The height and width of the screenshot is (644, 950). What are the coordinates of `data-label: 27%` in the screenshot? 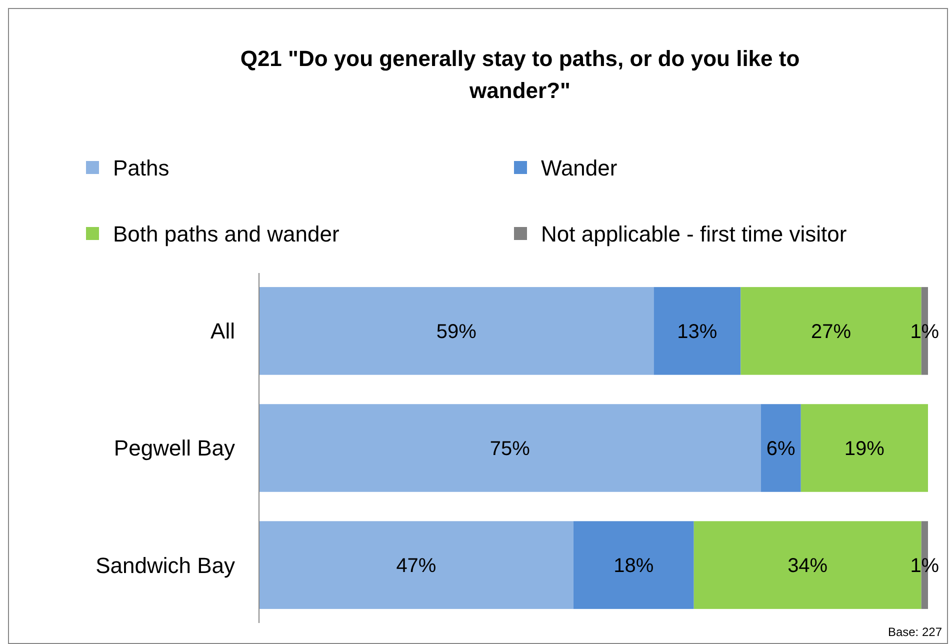 It's located at (831, 331).